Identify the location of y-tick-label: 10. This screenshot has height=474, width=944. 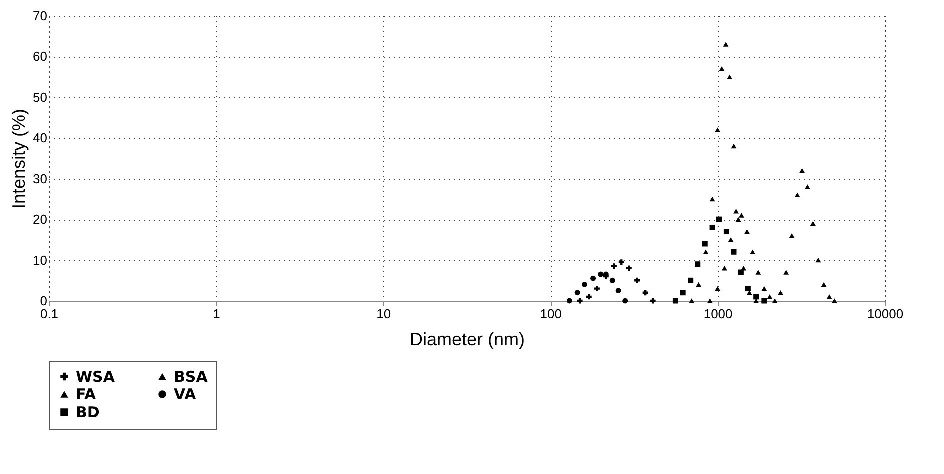
(40, 260).